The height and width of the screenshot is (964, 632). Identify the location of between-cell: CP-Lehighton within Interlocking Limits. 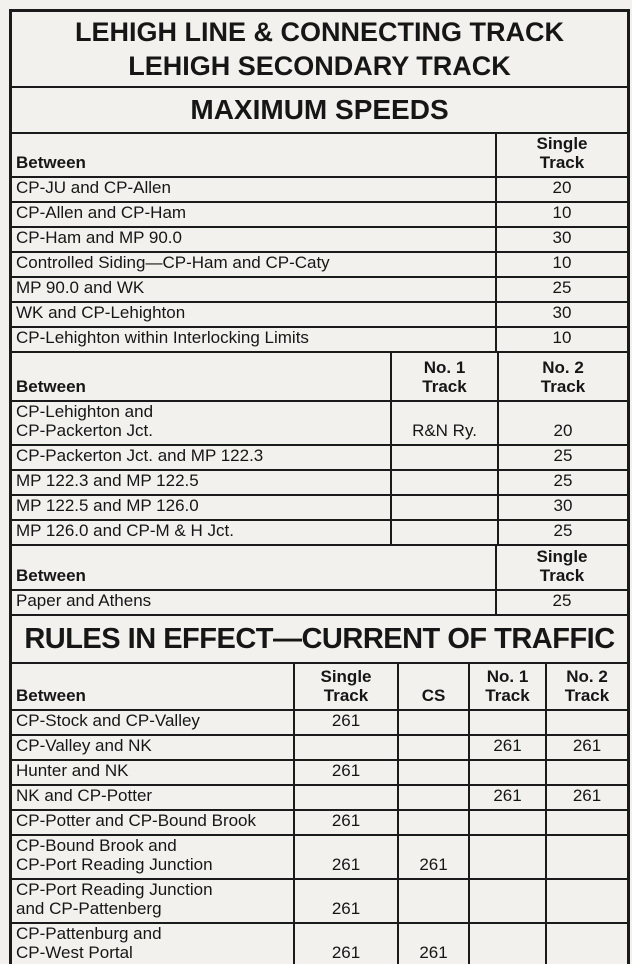
(253, 340).